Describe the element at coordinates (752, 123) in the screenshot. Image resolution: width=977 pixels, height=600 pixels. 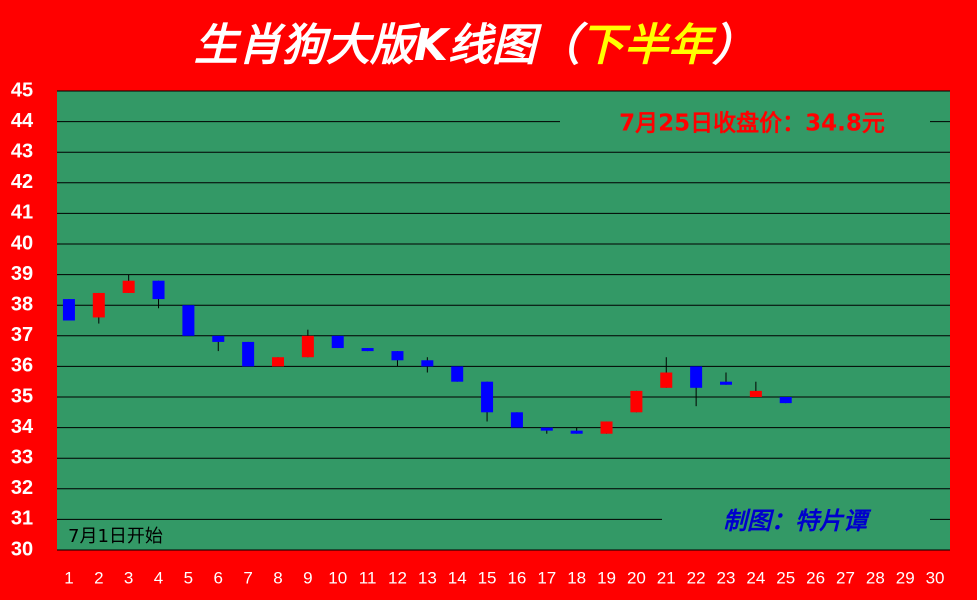
I see `annotation: 7月25日收盘价：34.8元` at that location.